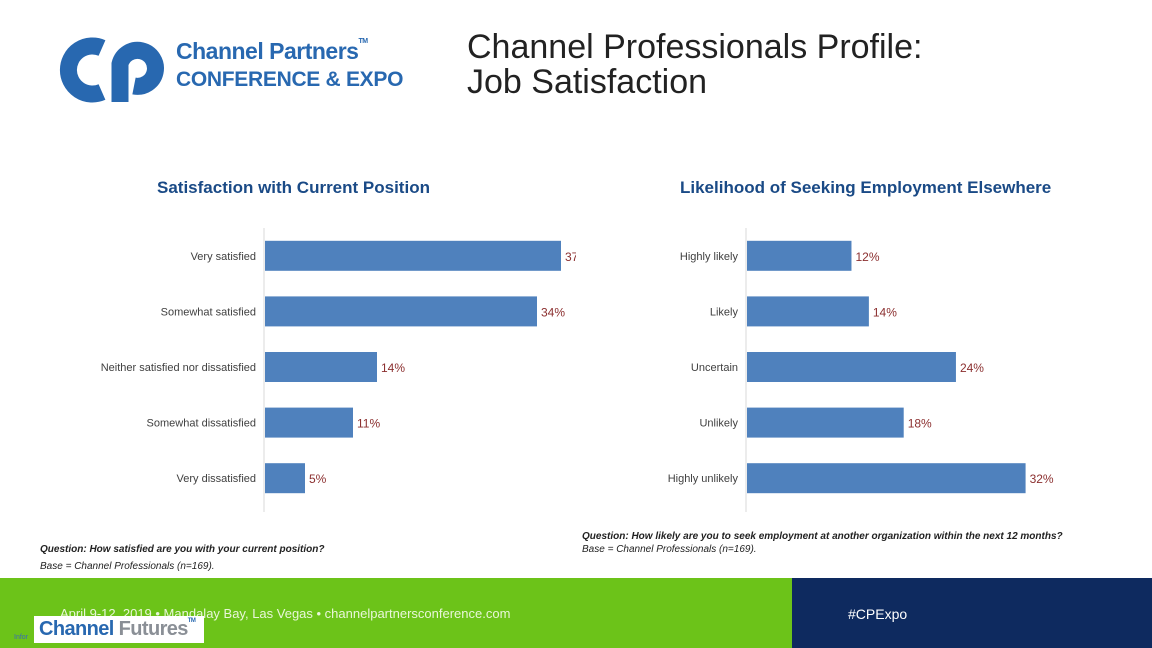  What do you see at coordinates (393, 368) in the screenshot?
I see `value-label-neither-satisfied-nor-dissatisfied: 14%` at bounding box center [393, 368].